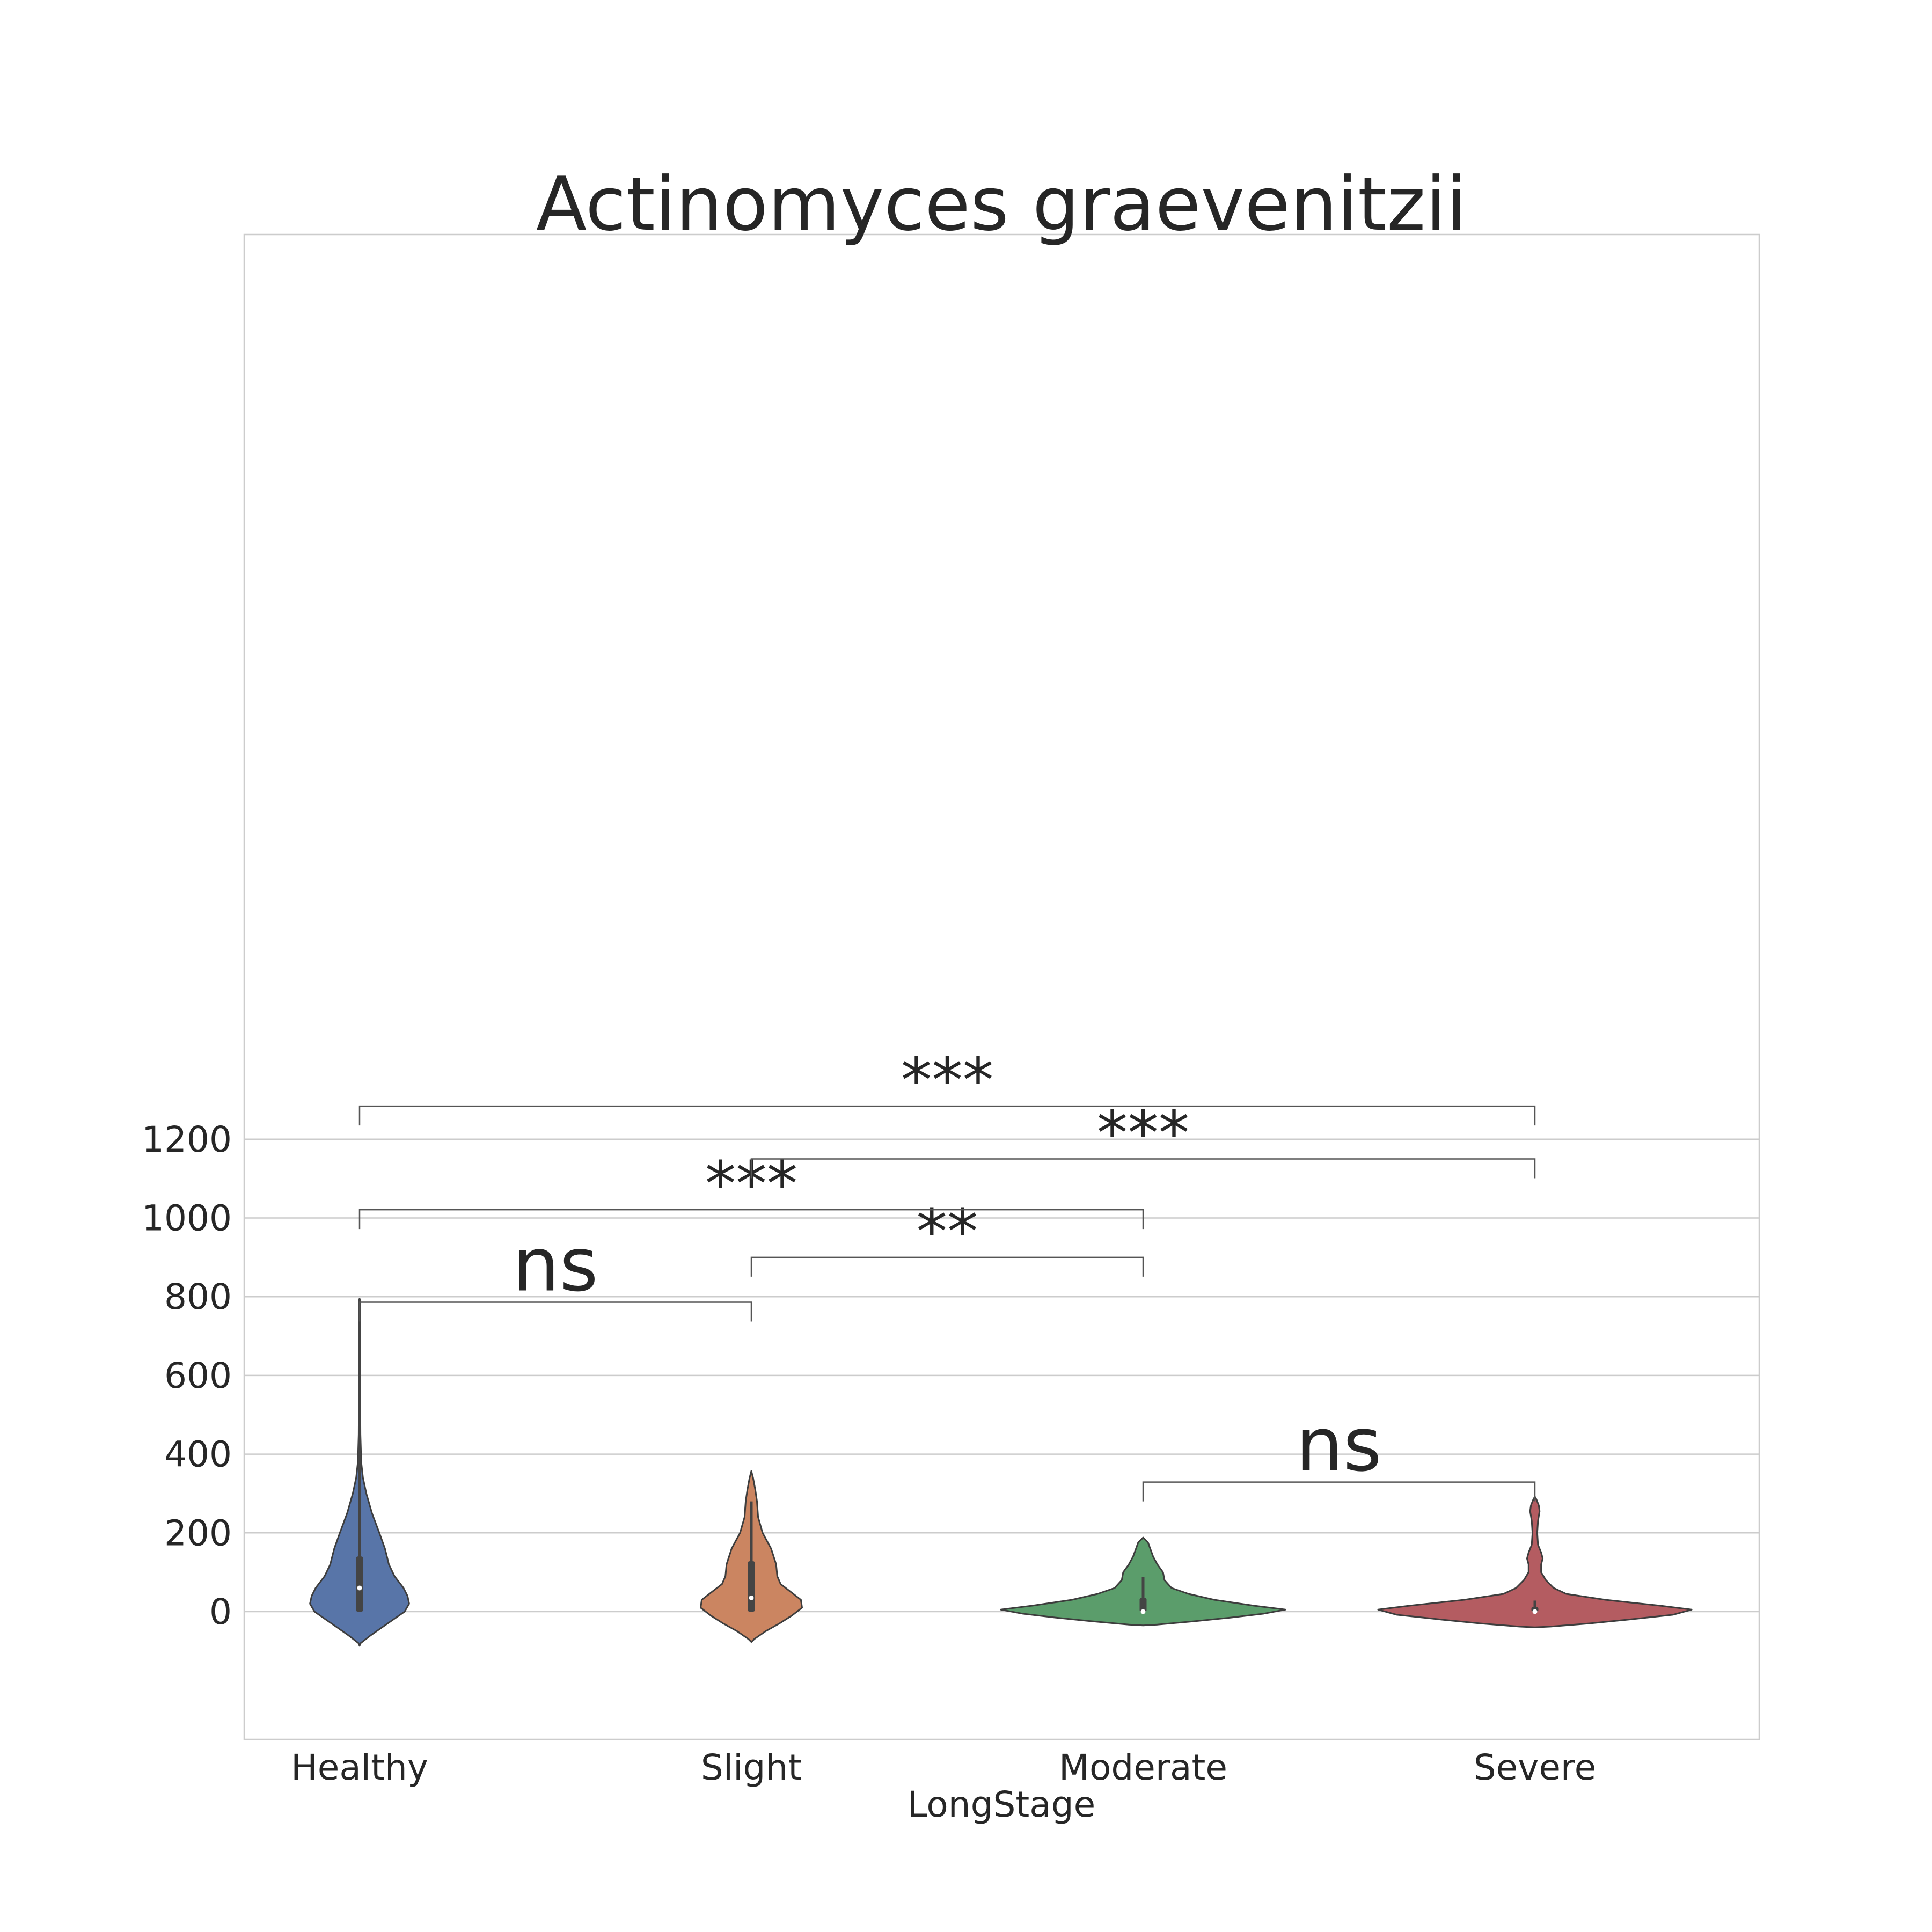 The image size is (1932, 1932). I want to click on x-tick-label: Severe, so click(1535, 1767).